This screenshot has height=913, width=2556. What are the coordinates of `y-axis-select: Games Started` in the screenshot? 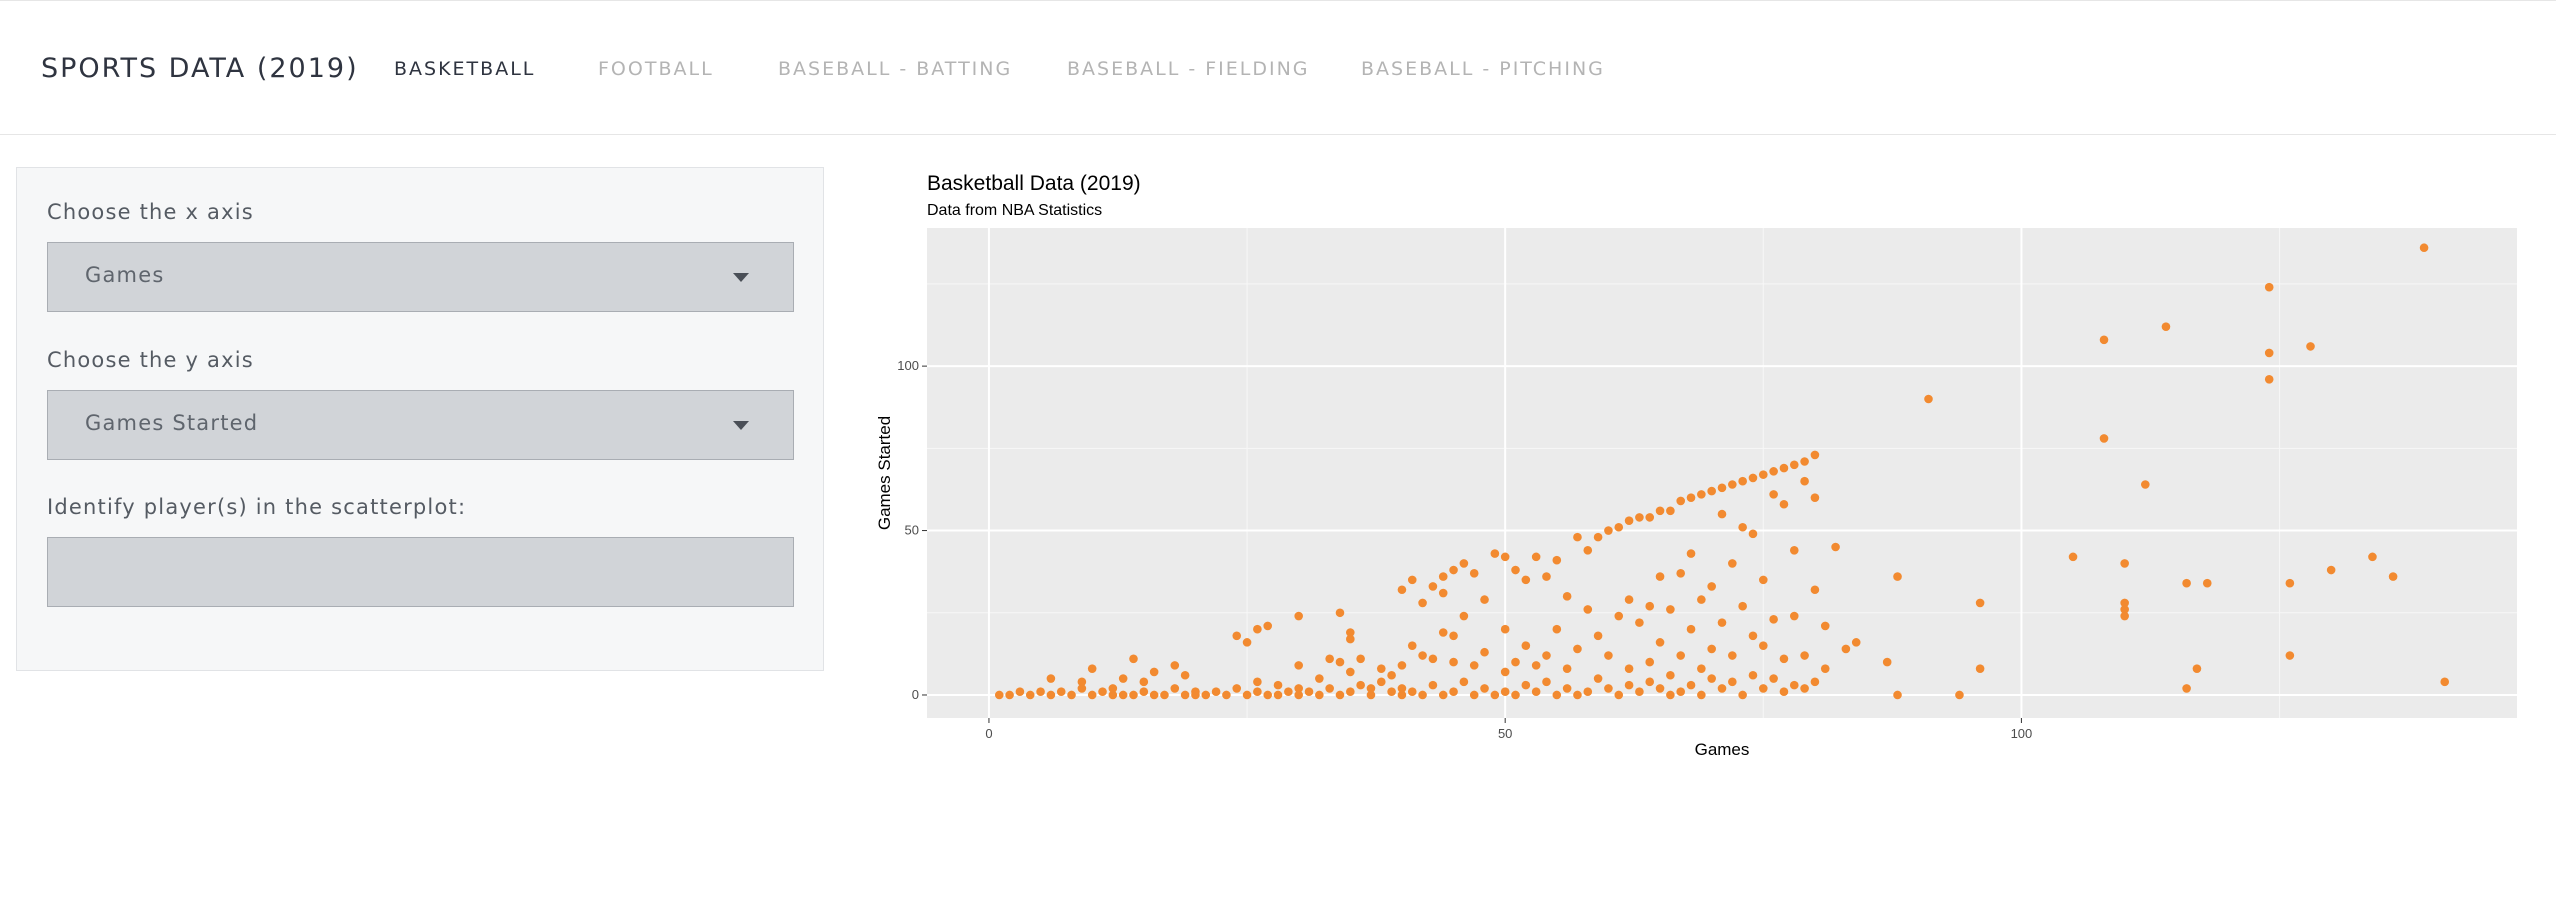 It's located at (420, 425).